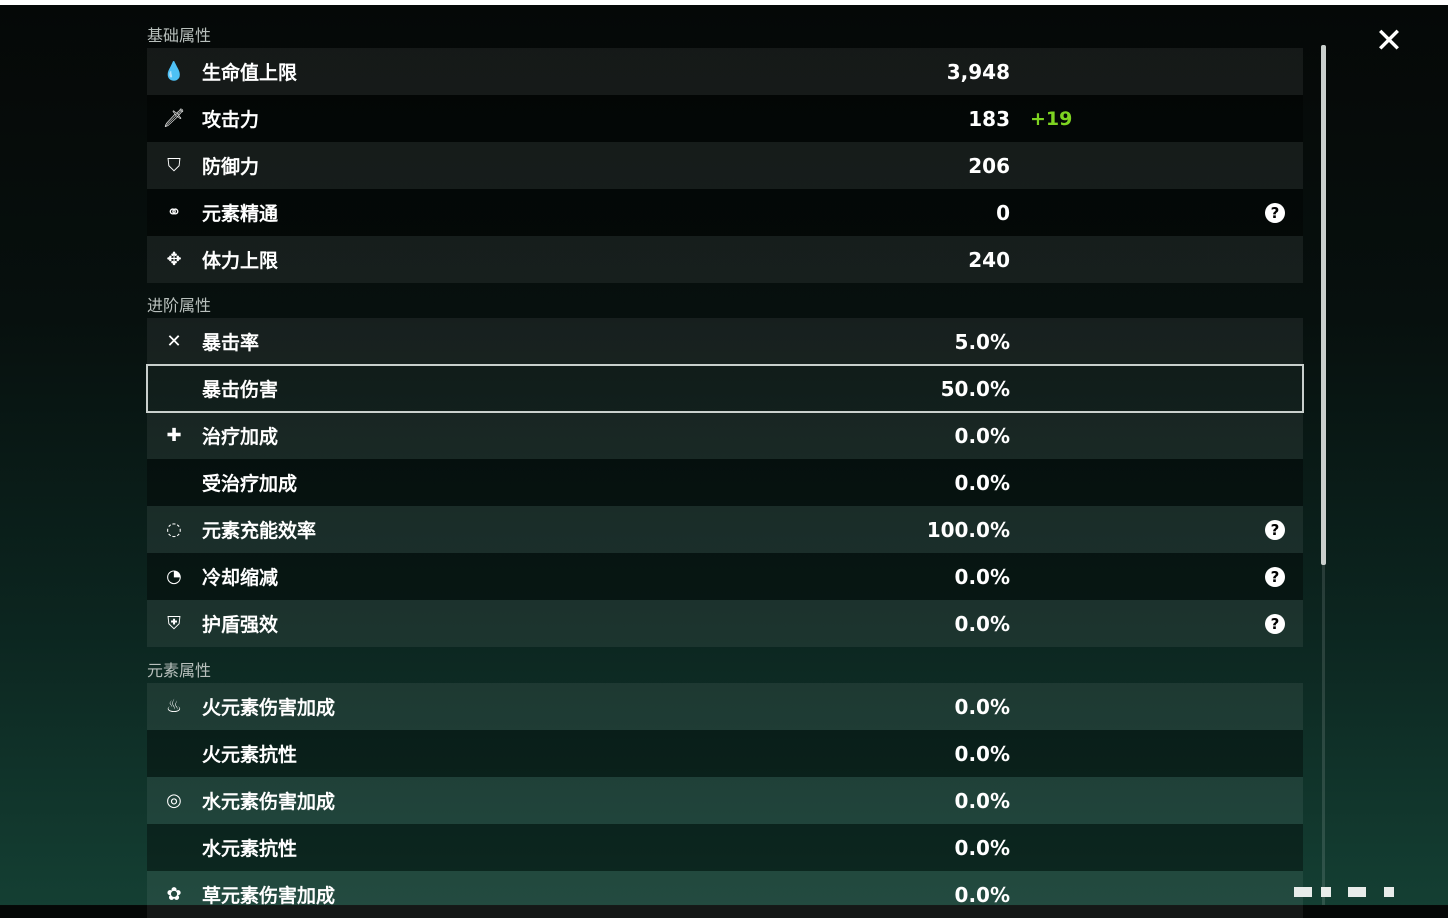  I want to click on stat-label: 冷却缩减, so click(240, 578).